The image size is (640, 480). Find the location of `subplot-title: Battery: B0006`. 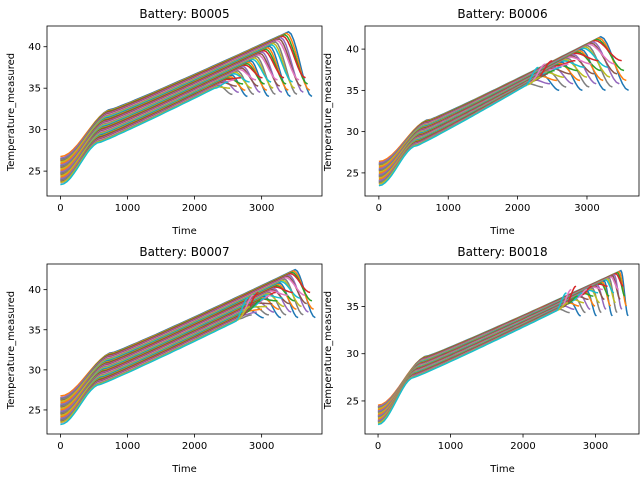

subplot-title: Battery: B0006 is located at coordinates (502, 14).